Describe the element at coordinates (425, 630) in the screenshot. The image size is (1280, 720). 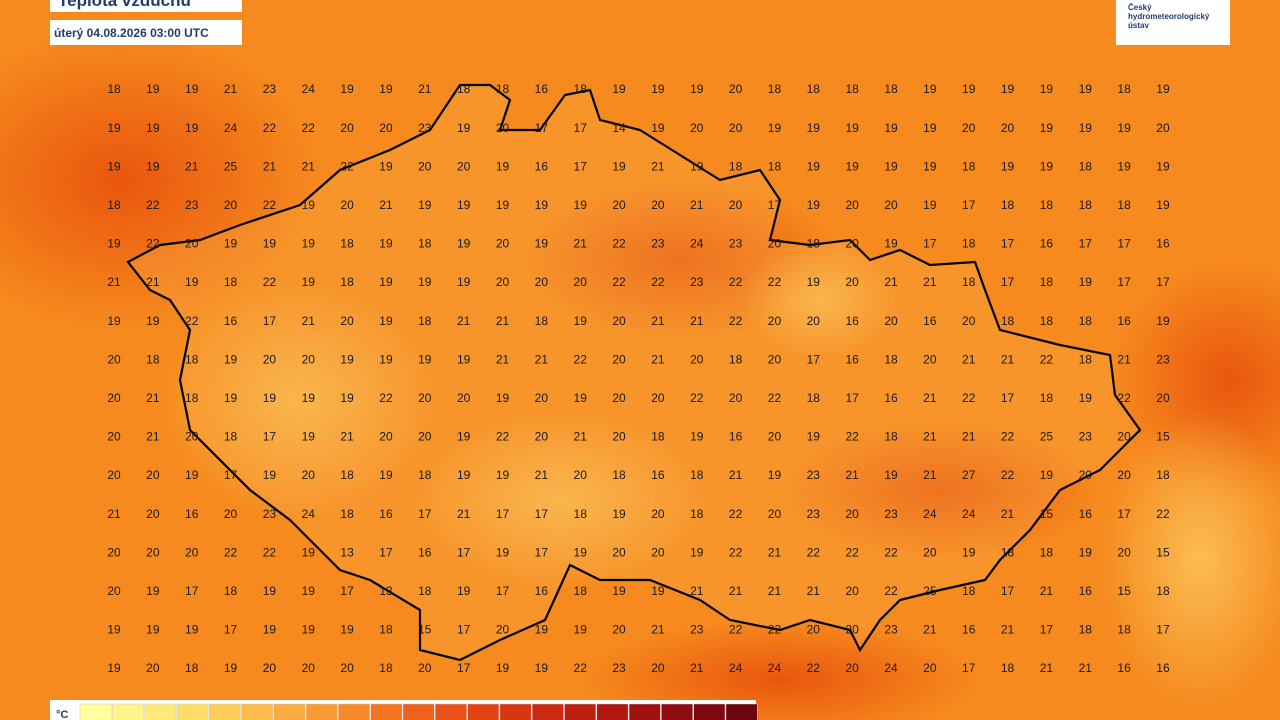
I see `temperature-value: 15` at that location.